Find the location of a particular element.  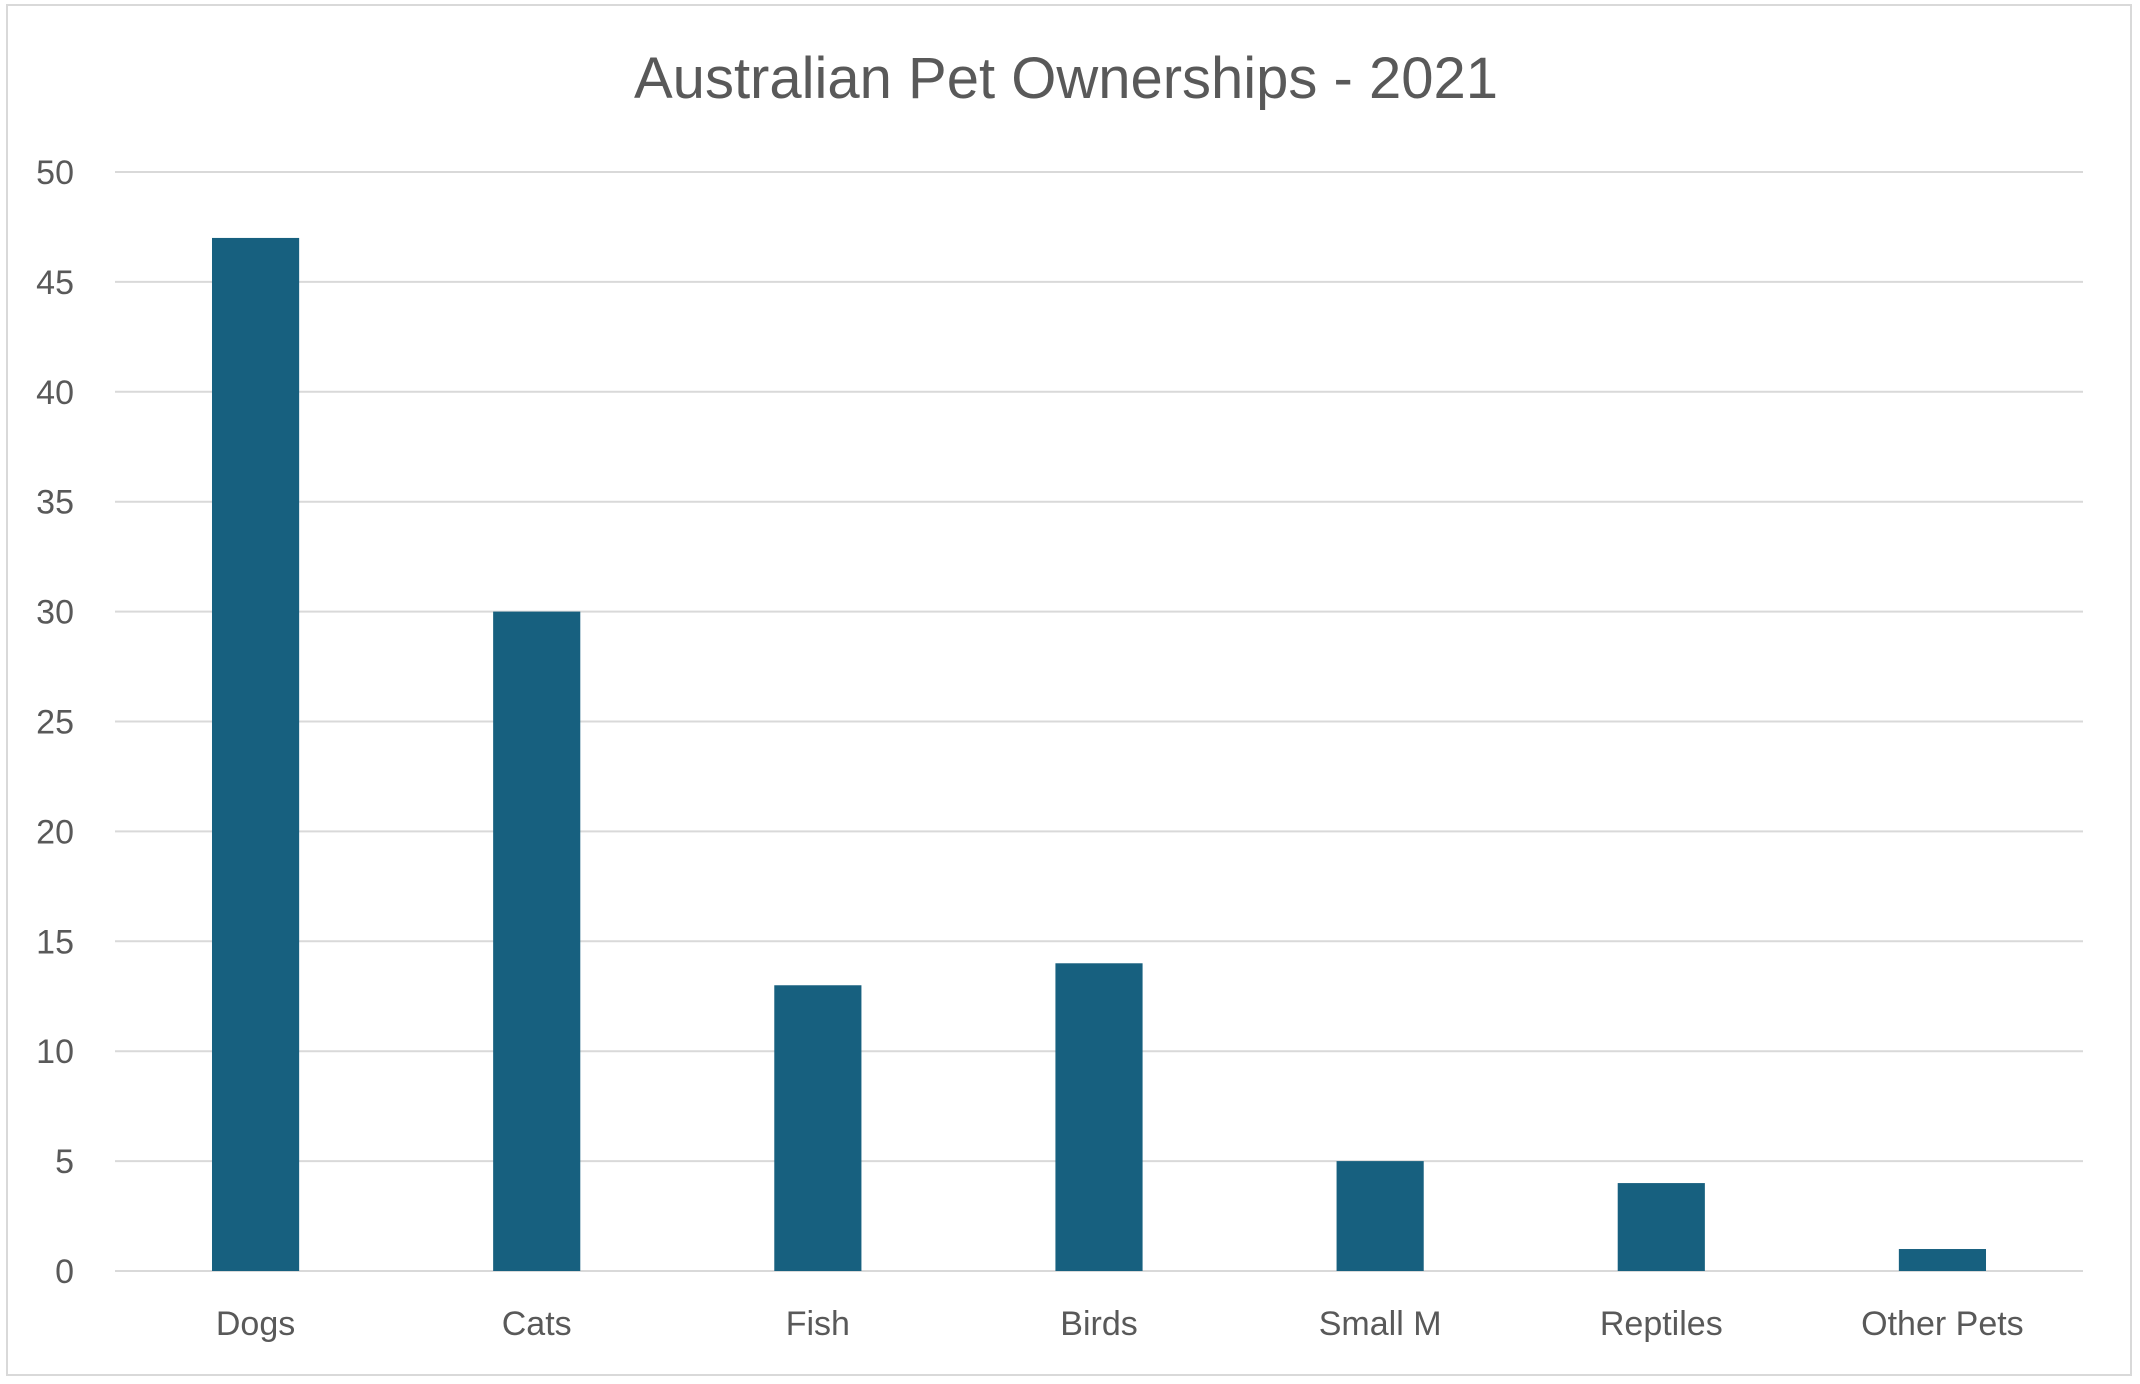

y-tick-label: 35 is located at coordinates (55, 503).